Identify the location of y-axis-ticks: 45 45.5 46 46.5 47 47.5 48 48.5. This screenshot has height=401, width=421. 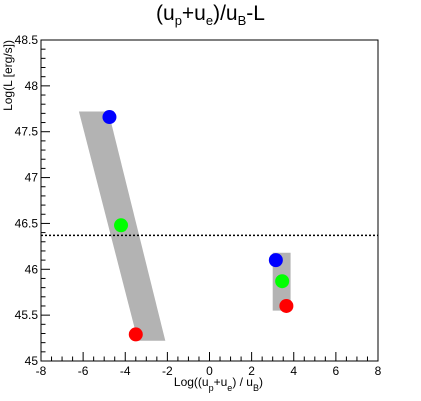
(32, 200).